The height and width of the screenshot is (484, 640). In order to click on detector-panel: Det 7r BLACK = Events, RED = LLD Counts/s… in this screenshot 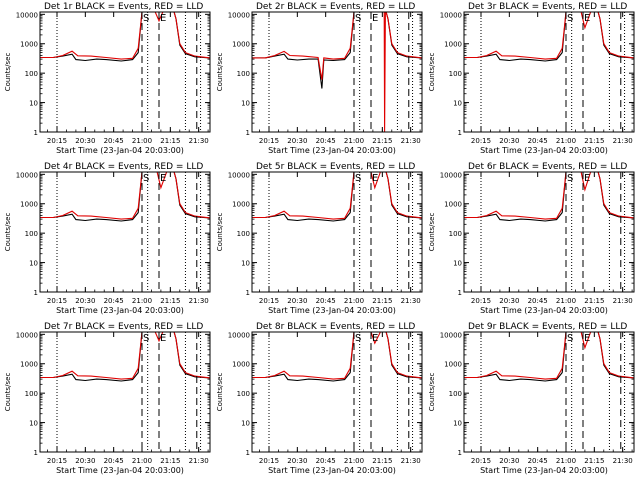, I will do `click(107, 398)`.